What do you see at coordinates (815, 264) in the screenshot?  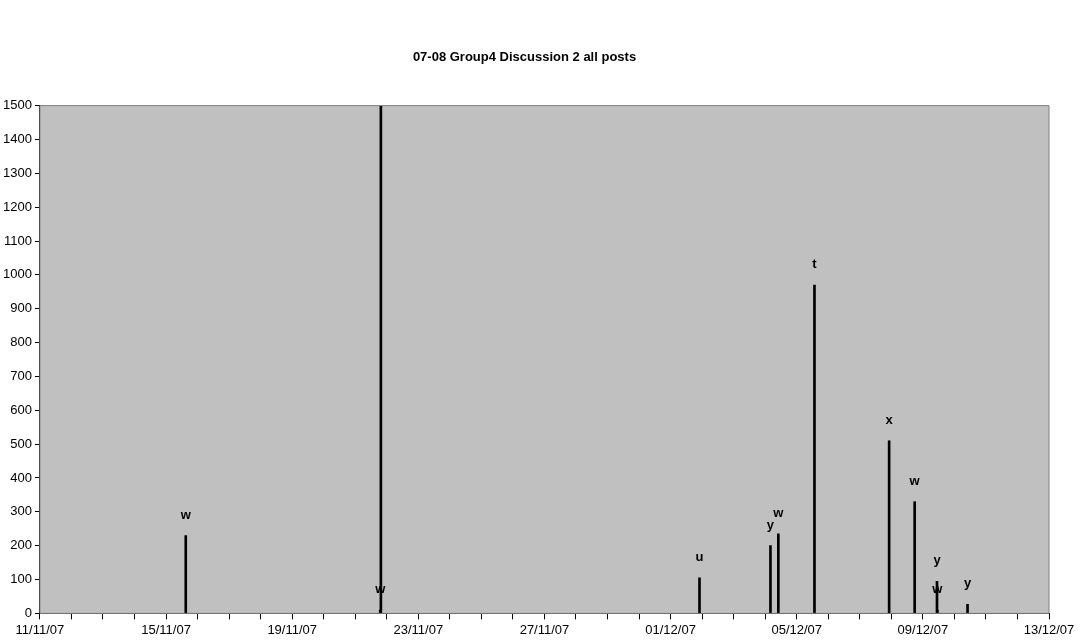 I see `data-label: t` at bounding box center [815, 264].